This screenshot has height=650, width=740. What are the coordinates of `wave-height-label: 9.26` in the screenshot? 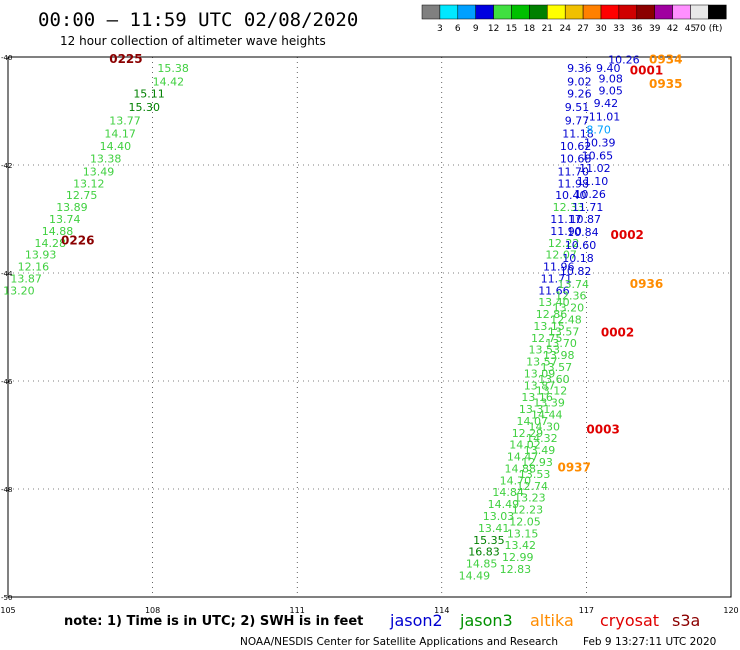 It's located at (579, 94).